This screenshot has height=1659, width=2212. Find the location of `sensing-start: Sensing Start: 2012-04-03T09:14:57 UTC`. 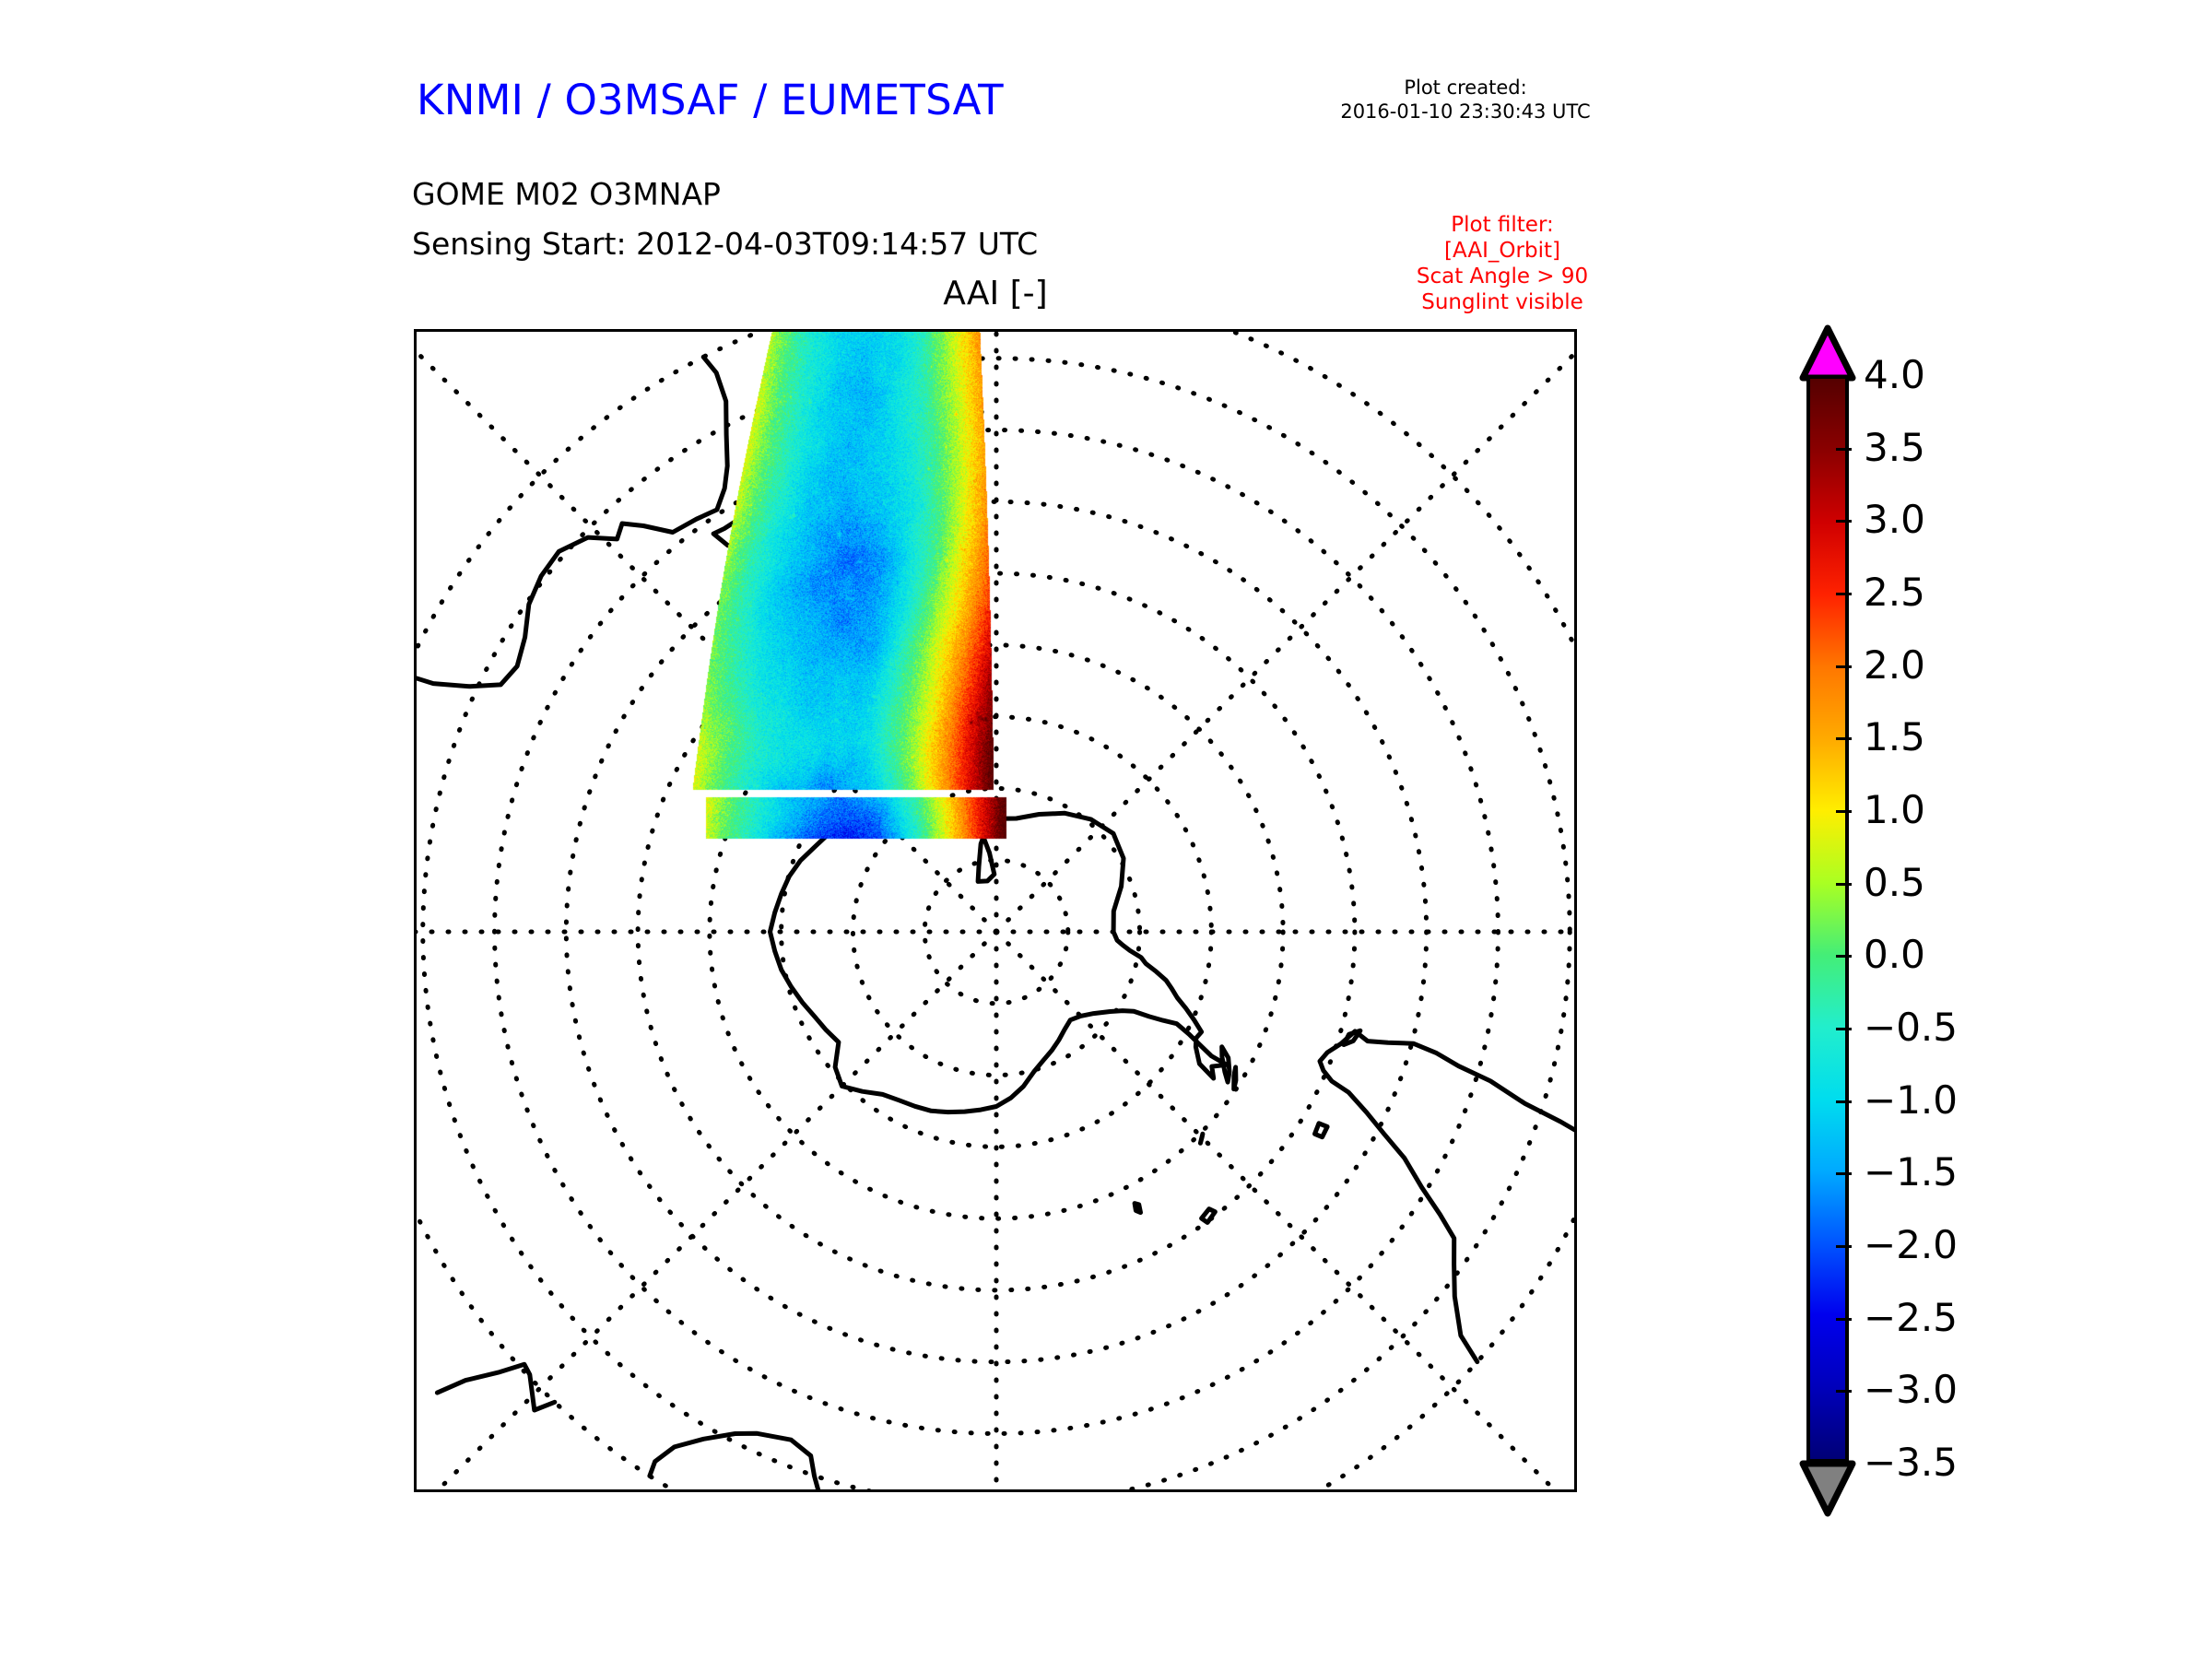

sensing-start: Sensing Start: 2012-04-03T09:14:57 UTC is located at coordinates (725, 244).